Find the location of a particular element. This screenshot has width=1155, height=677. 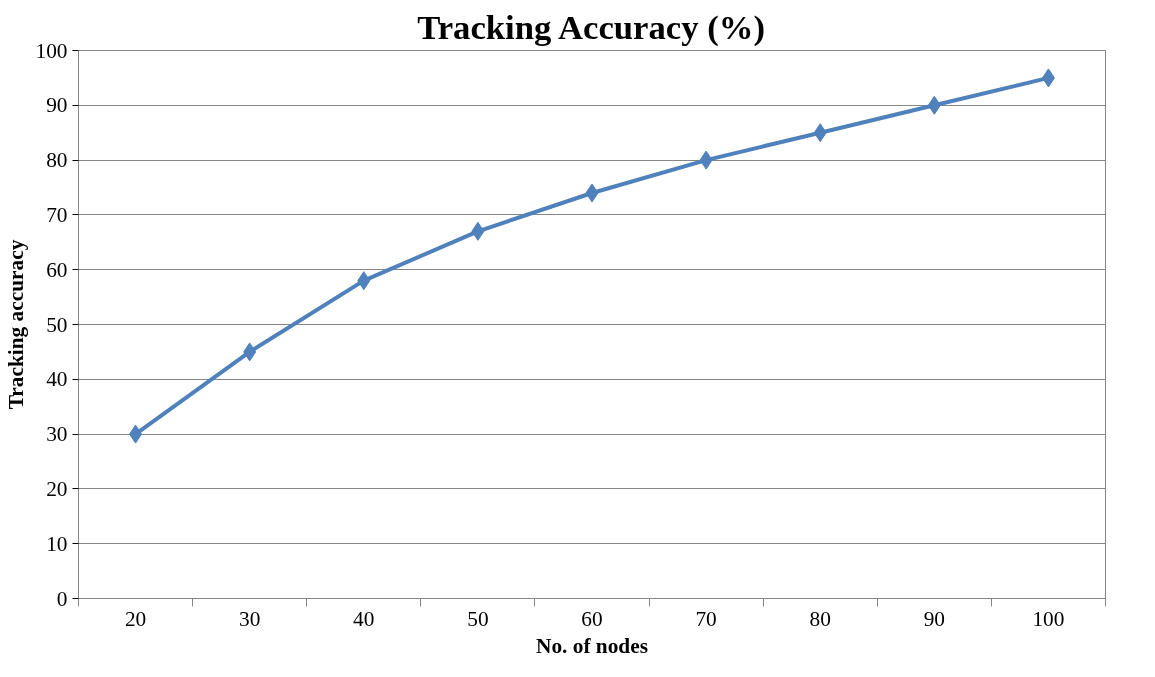

y-tick-label: 70 is located at coordinates (57, 214).